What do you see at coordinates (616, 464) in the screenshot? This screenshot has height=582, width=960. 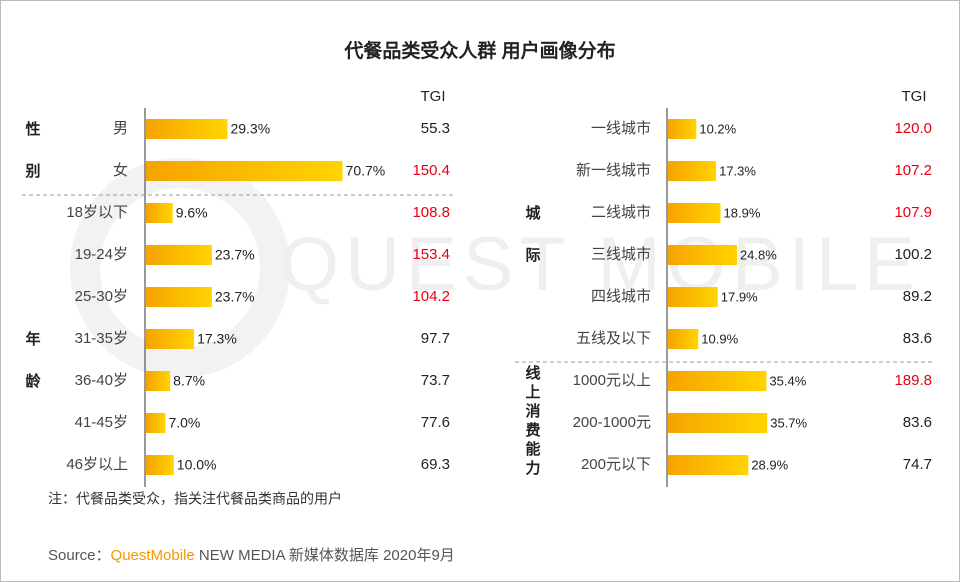 I see `category-label: 200元以下` at bounding box center [616, 464].